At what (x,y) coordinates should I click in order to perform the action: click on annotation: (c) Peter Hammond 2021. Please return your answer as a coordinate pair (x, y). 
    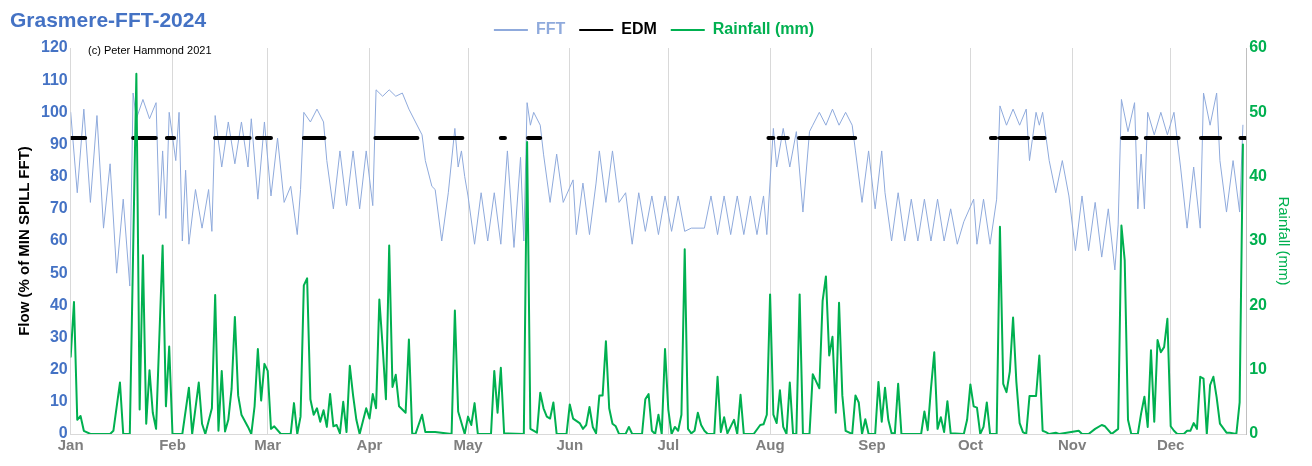
    Looking at the image, I should click on (150, 50).